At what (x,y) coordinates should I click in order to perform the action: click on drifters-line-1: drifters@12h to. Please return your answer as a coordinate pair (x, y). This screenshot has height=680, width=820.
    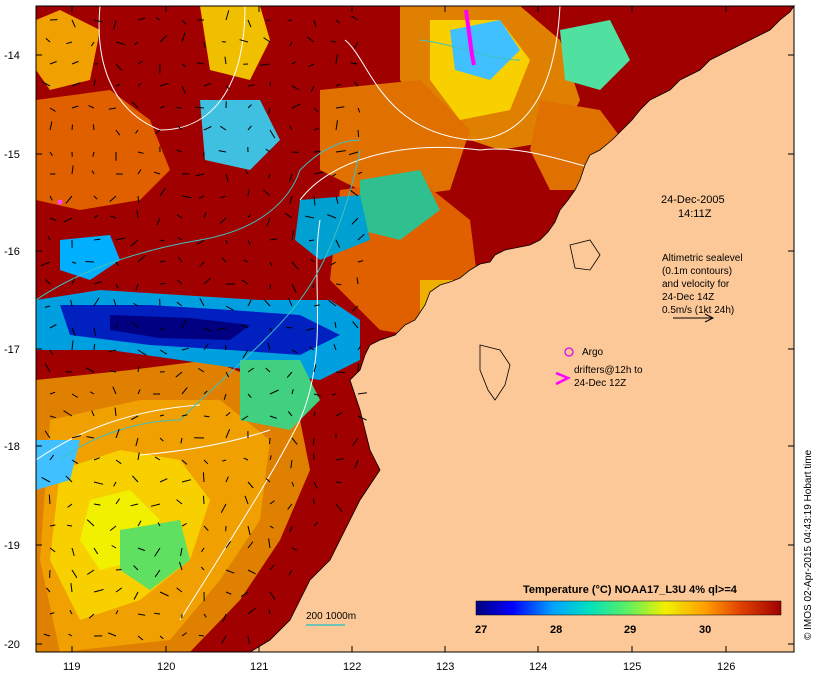
    Looking at the image, I should click on (608, 370).